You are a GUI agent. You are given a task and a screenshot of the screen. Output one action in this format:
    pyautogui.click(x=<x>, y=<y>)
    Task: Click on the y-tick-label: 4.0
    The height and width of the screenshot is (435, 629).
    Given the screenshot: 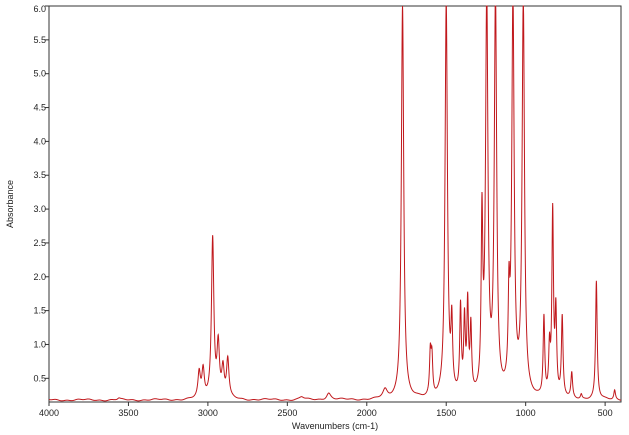 What is the action you would take?
    pyautogui.click(x=39, y=141)
    